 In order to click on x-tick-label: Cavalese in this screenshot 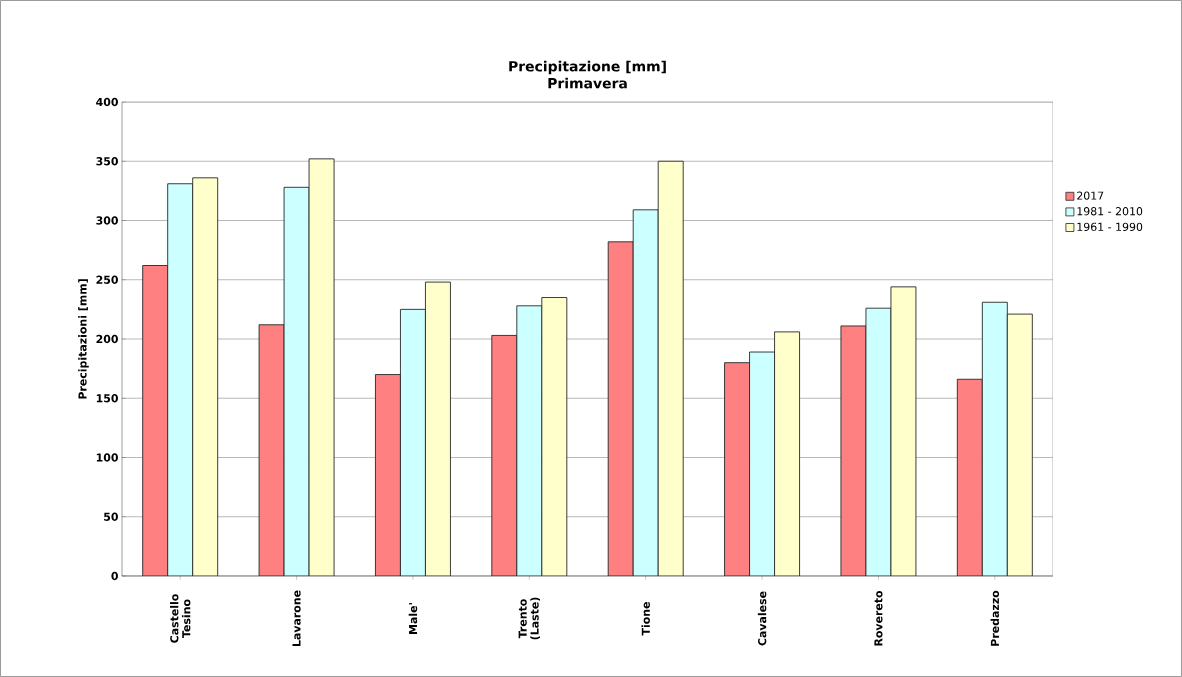, I will do `click(762, 618)`.